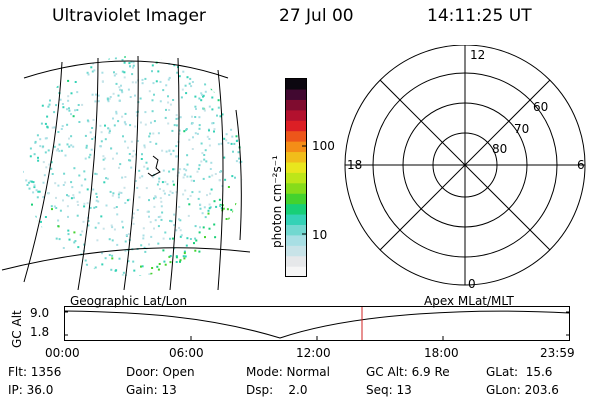 Image resolution: width=600 pixels, height=400 pixels. Describe the element at coordinates (277, 201) in the screenshot. I see `colorbar-unit-label: photon cm⁻²s⁻¹` at that location.